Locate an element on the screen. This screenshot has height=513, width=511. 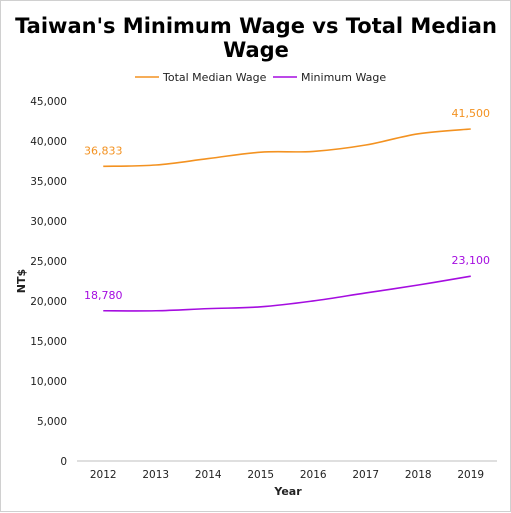
y-tick-label-40000: 40,000 is located at coordinates (48, 142).